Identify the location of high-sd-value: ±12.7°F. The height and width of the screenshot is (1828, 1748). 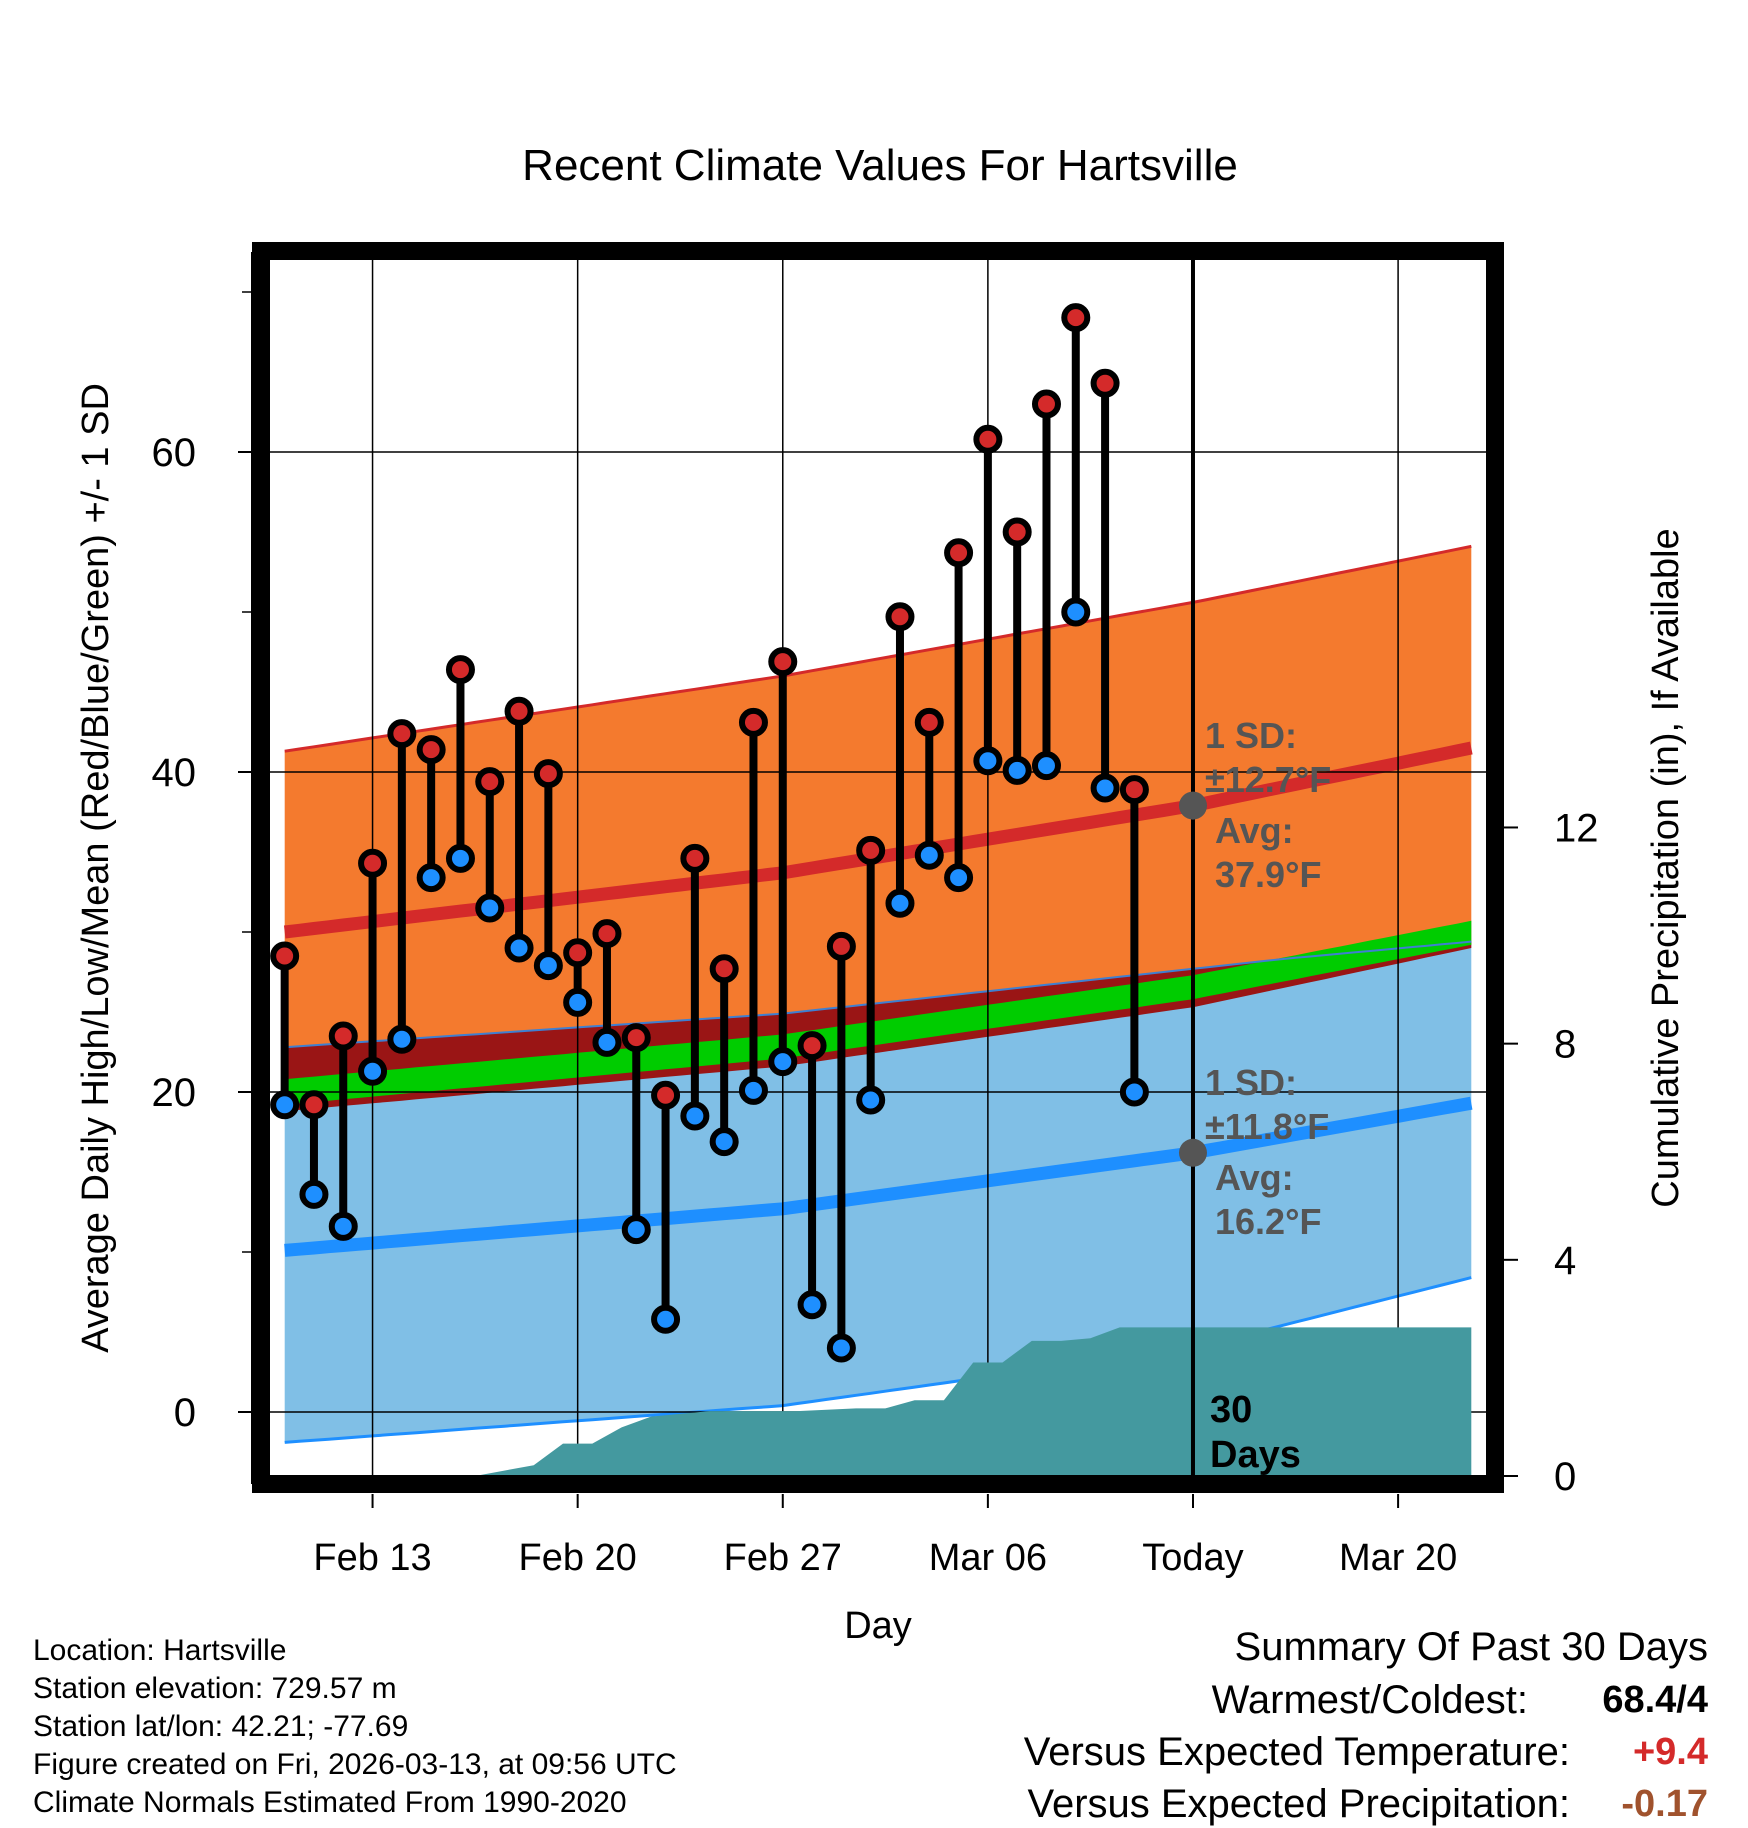
(1268, 779).